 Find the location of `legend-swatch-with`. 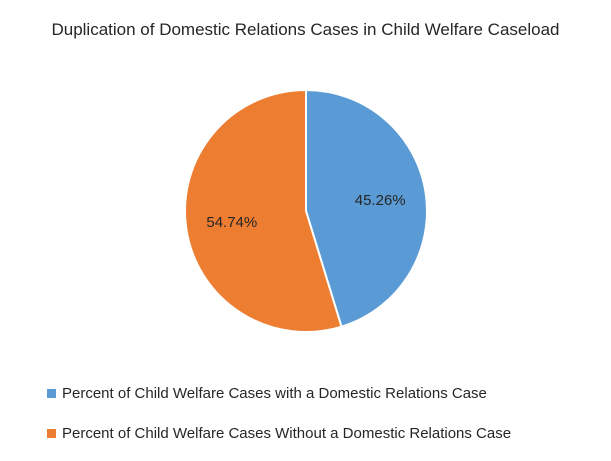

legend-swatch-with is located at coordinates (51, 393).